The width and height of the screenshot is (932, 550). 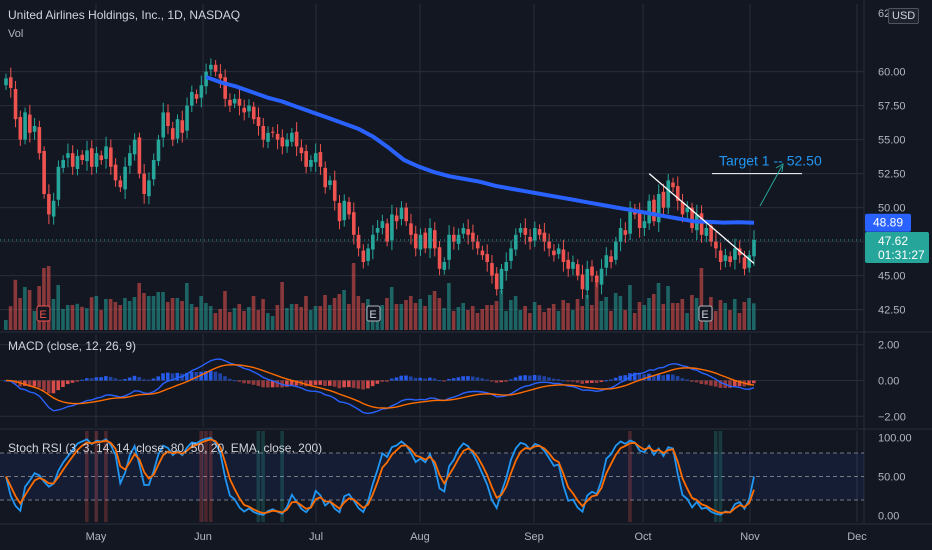 I want to click on countdown-label: 01:31:27, so click(x=901, y=255).